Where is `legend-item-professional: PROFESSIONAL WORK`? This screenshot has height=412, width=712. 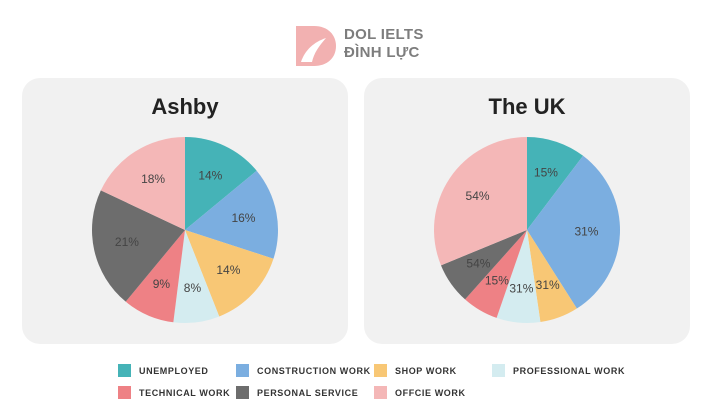
legend-item-professional: PROFESSIONAL WORK is located at coordinates (562, 370).